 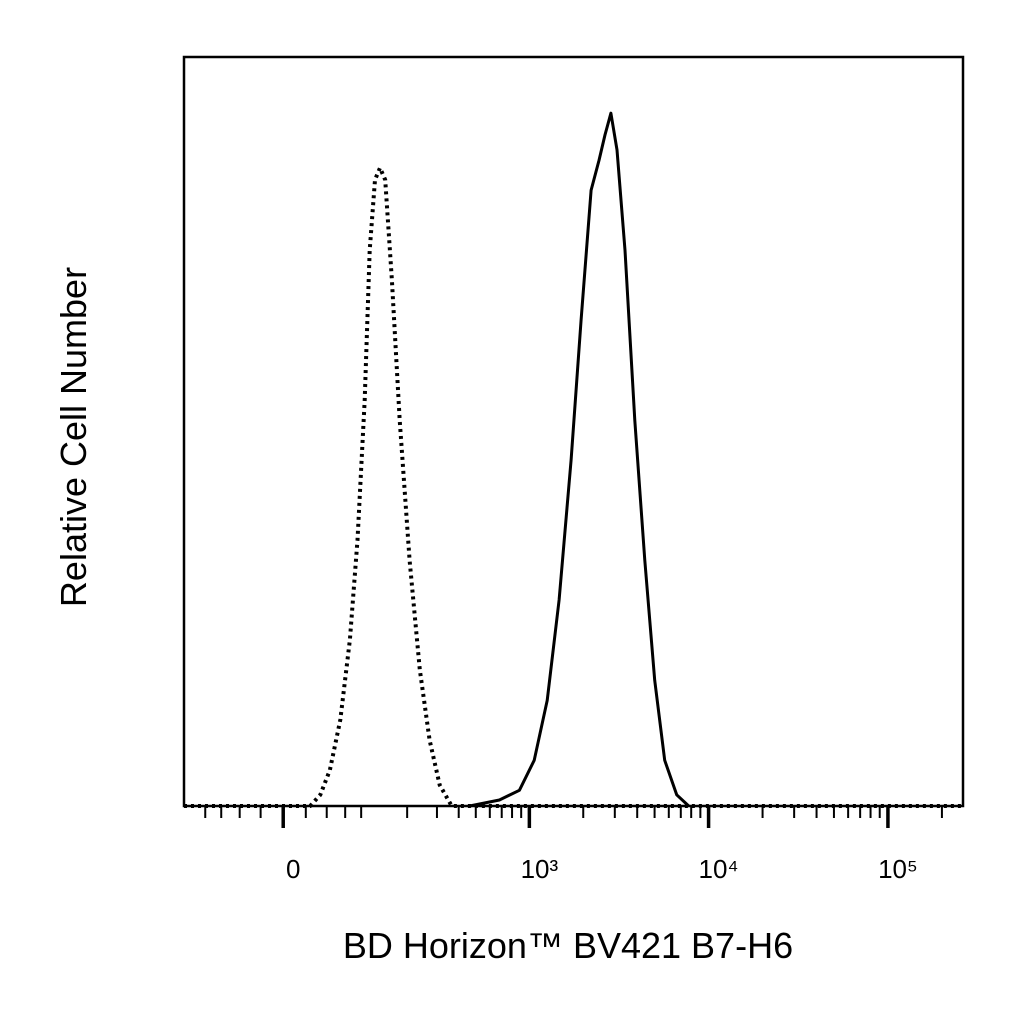 What do you see at coordinates (73, 437) in the screenshot?
I see `y-axis-label: Relative Cell Number` at bounding box center [73, 437].